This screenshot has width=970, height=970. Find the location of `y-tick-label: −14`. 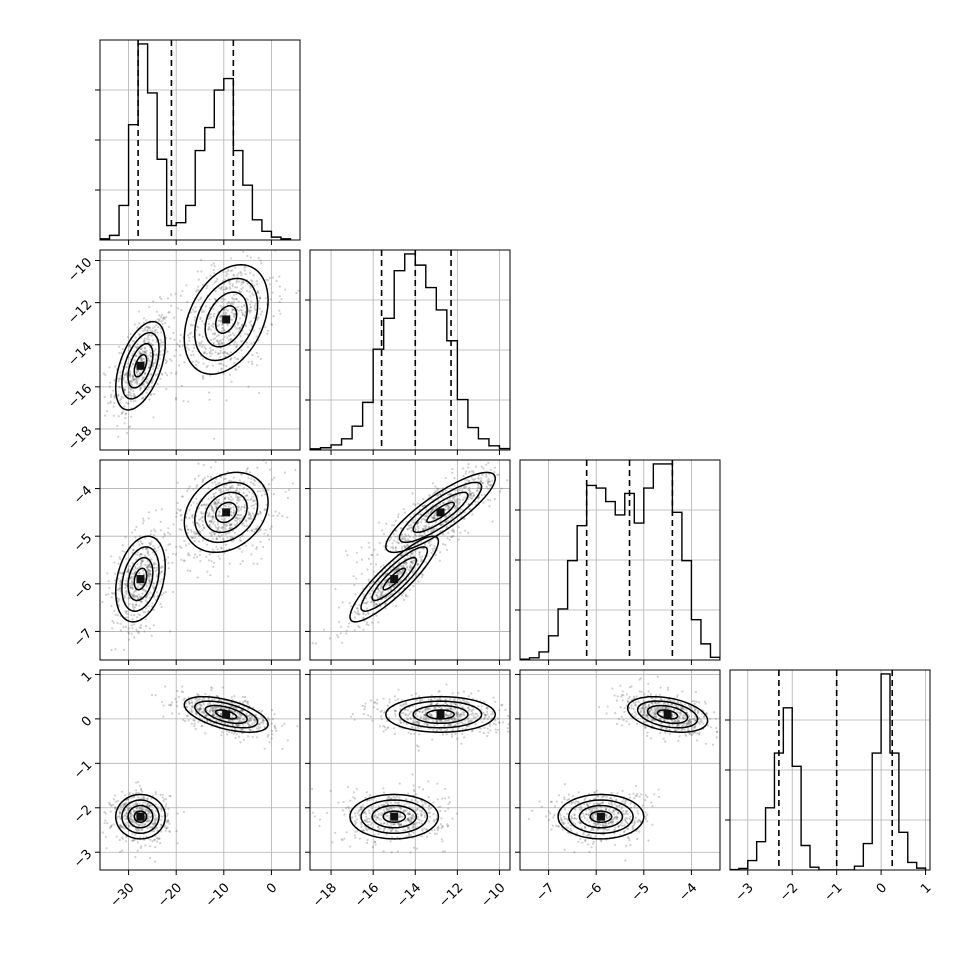

y-tick-label: −14 is located at coordinates (80, 354).